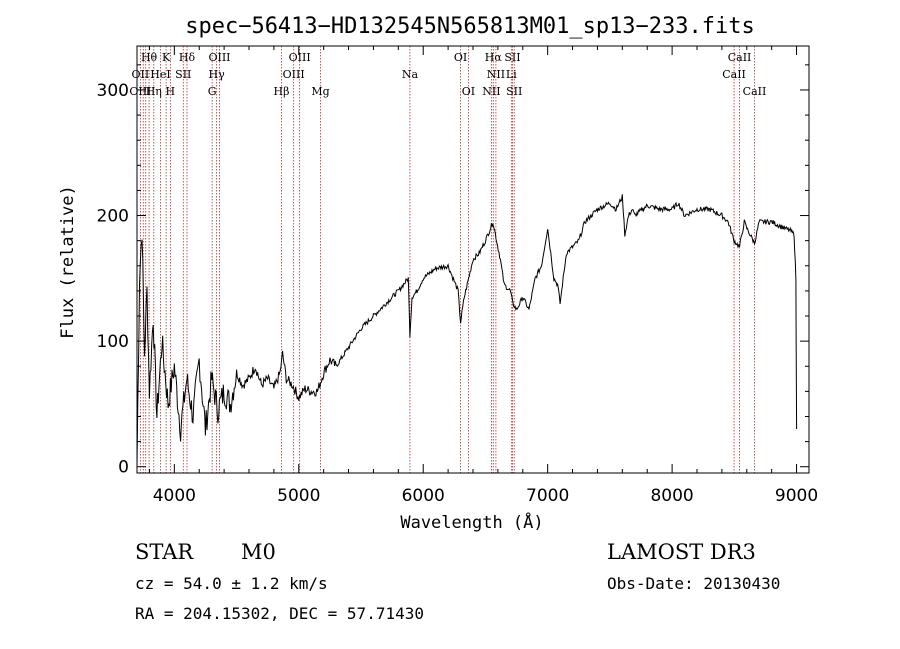 This screenshot has width=900, height=649. I want to click on object-class: STAR, so click(164, 552).